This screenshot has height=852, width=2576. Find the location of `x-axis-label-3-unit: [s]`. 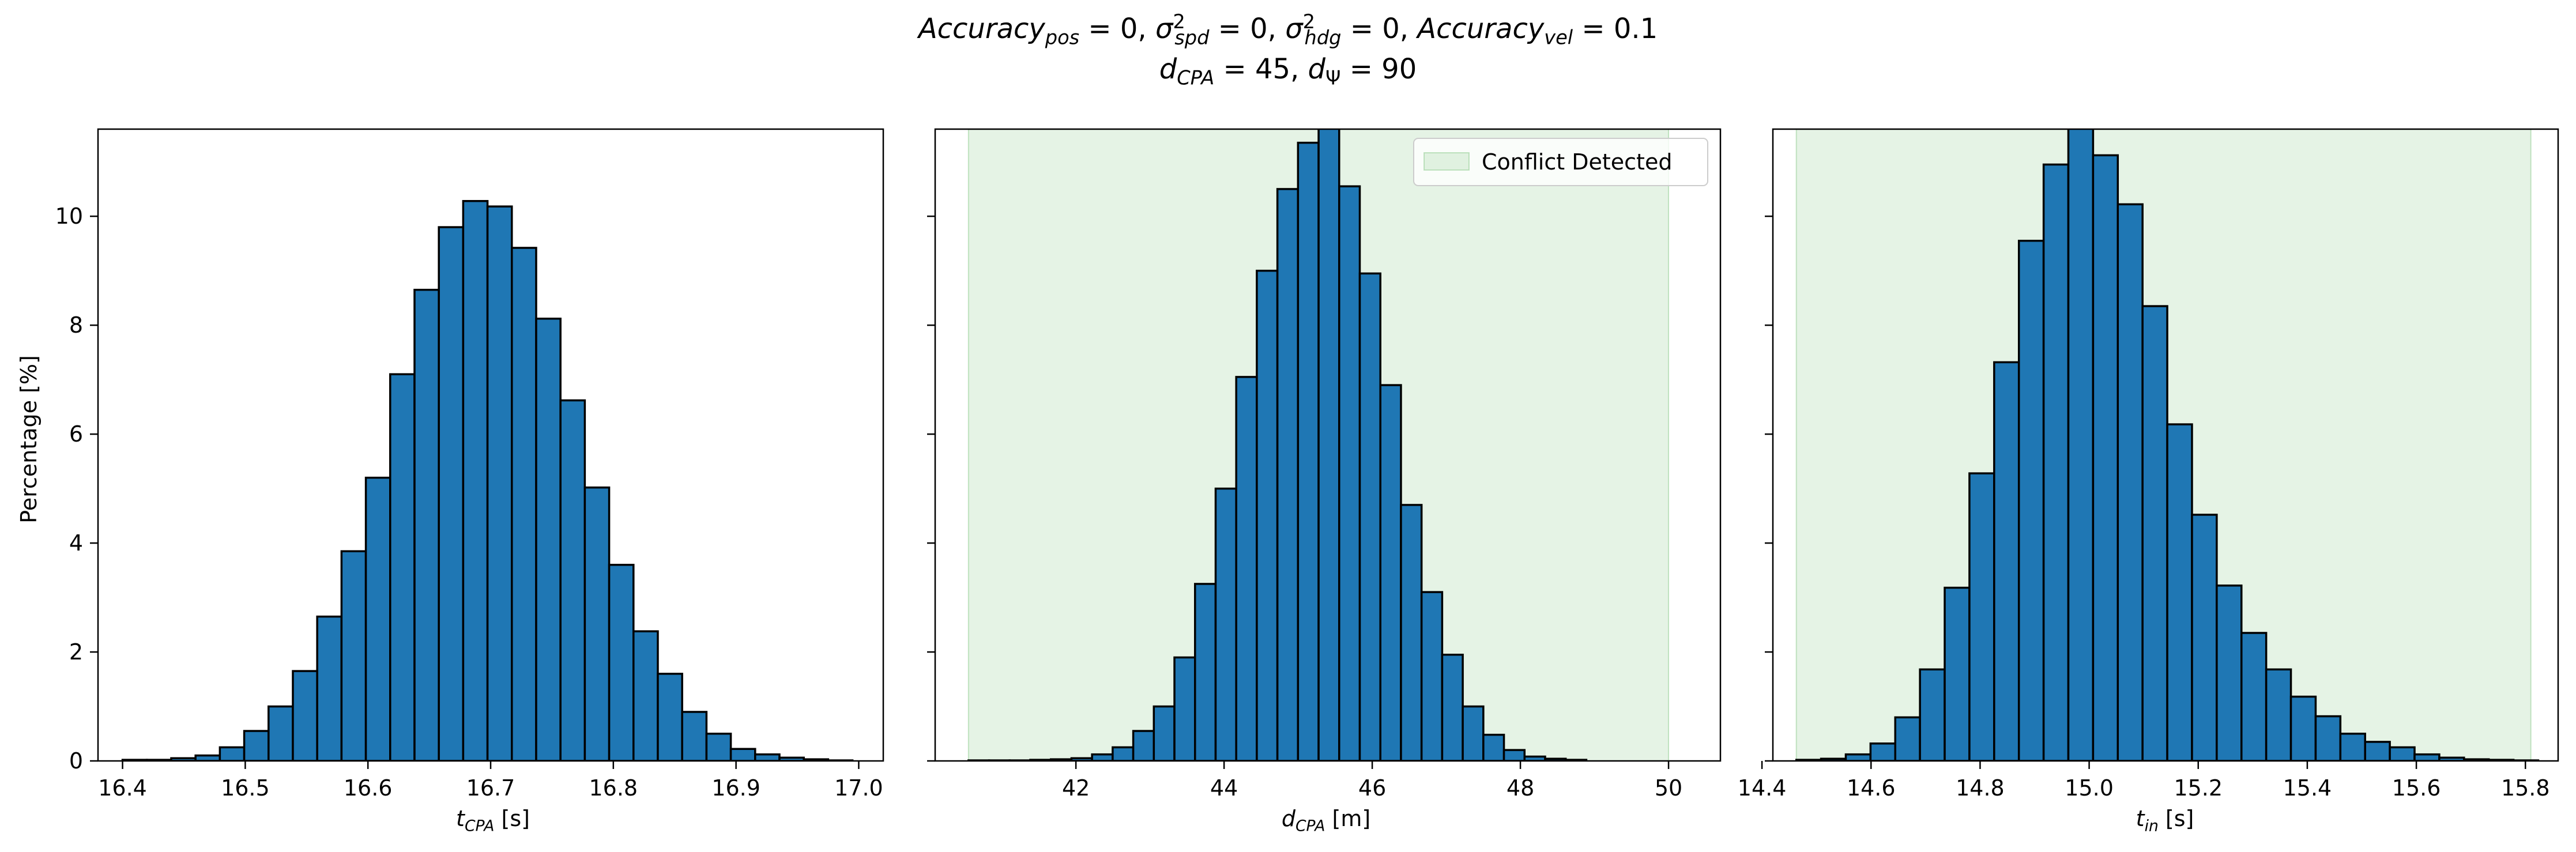

x-axis-label-3-unit: [s] is located at coordinates (2176, 818).